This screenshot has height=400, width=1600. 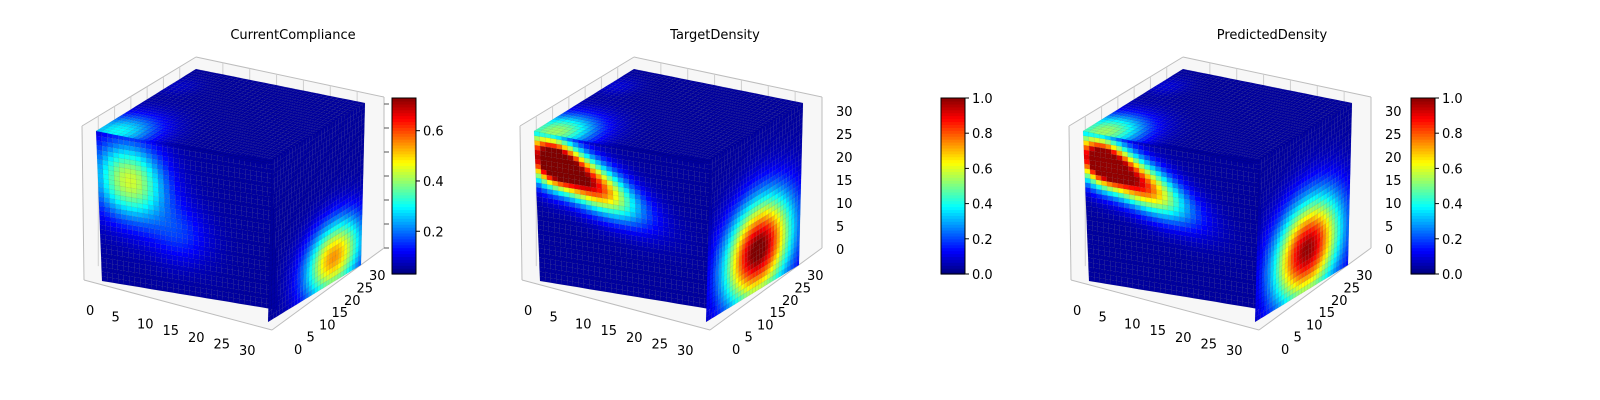 I want to click on chart-title: CurrentCompliance, so click(x=292, y=35).